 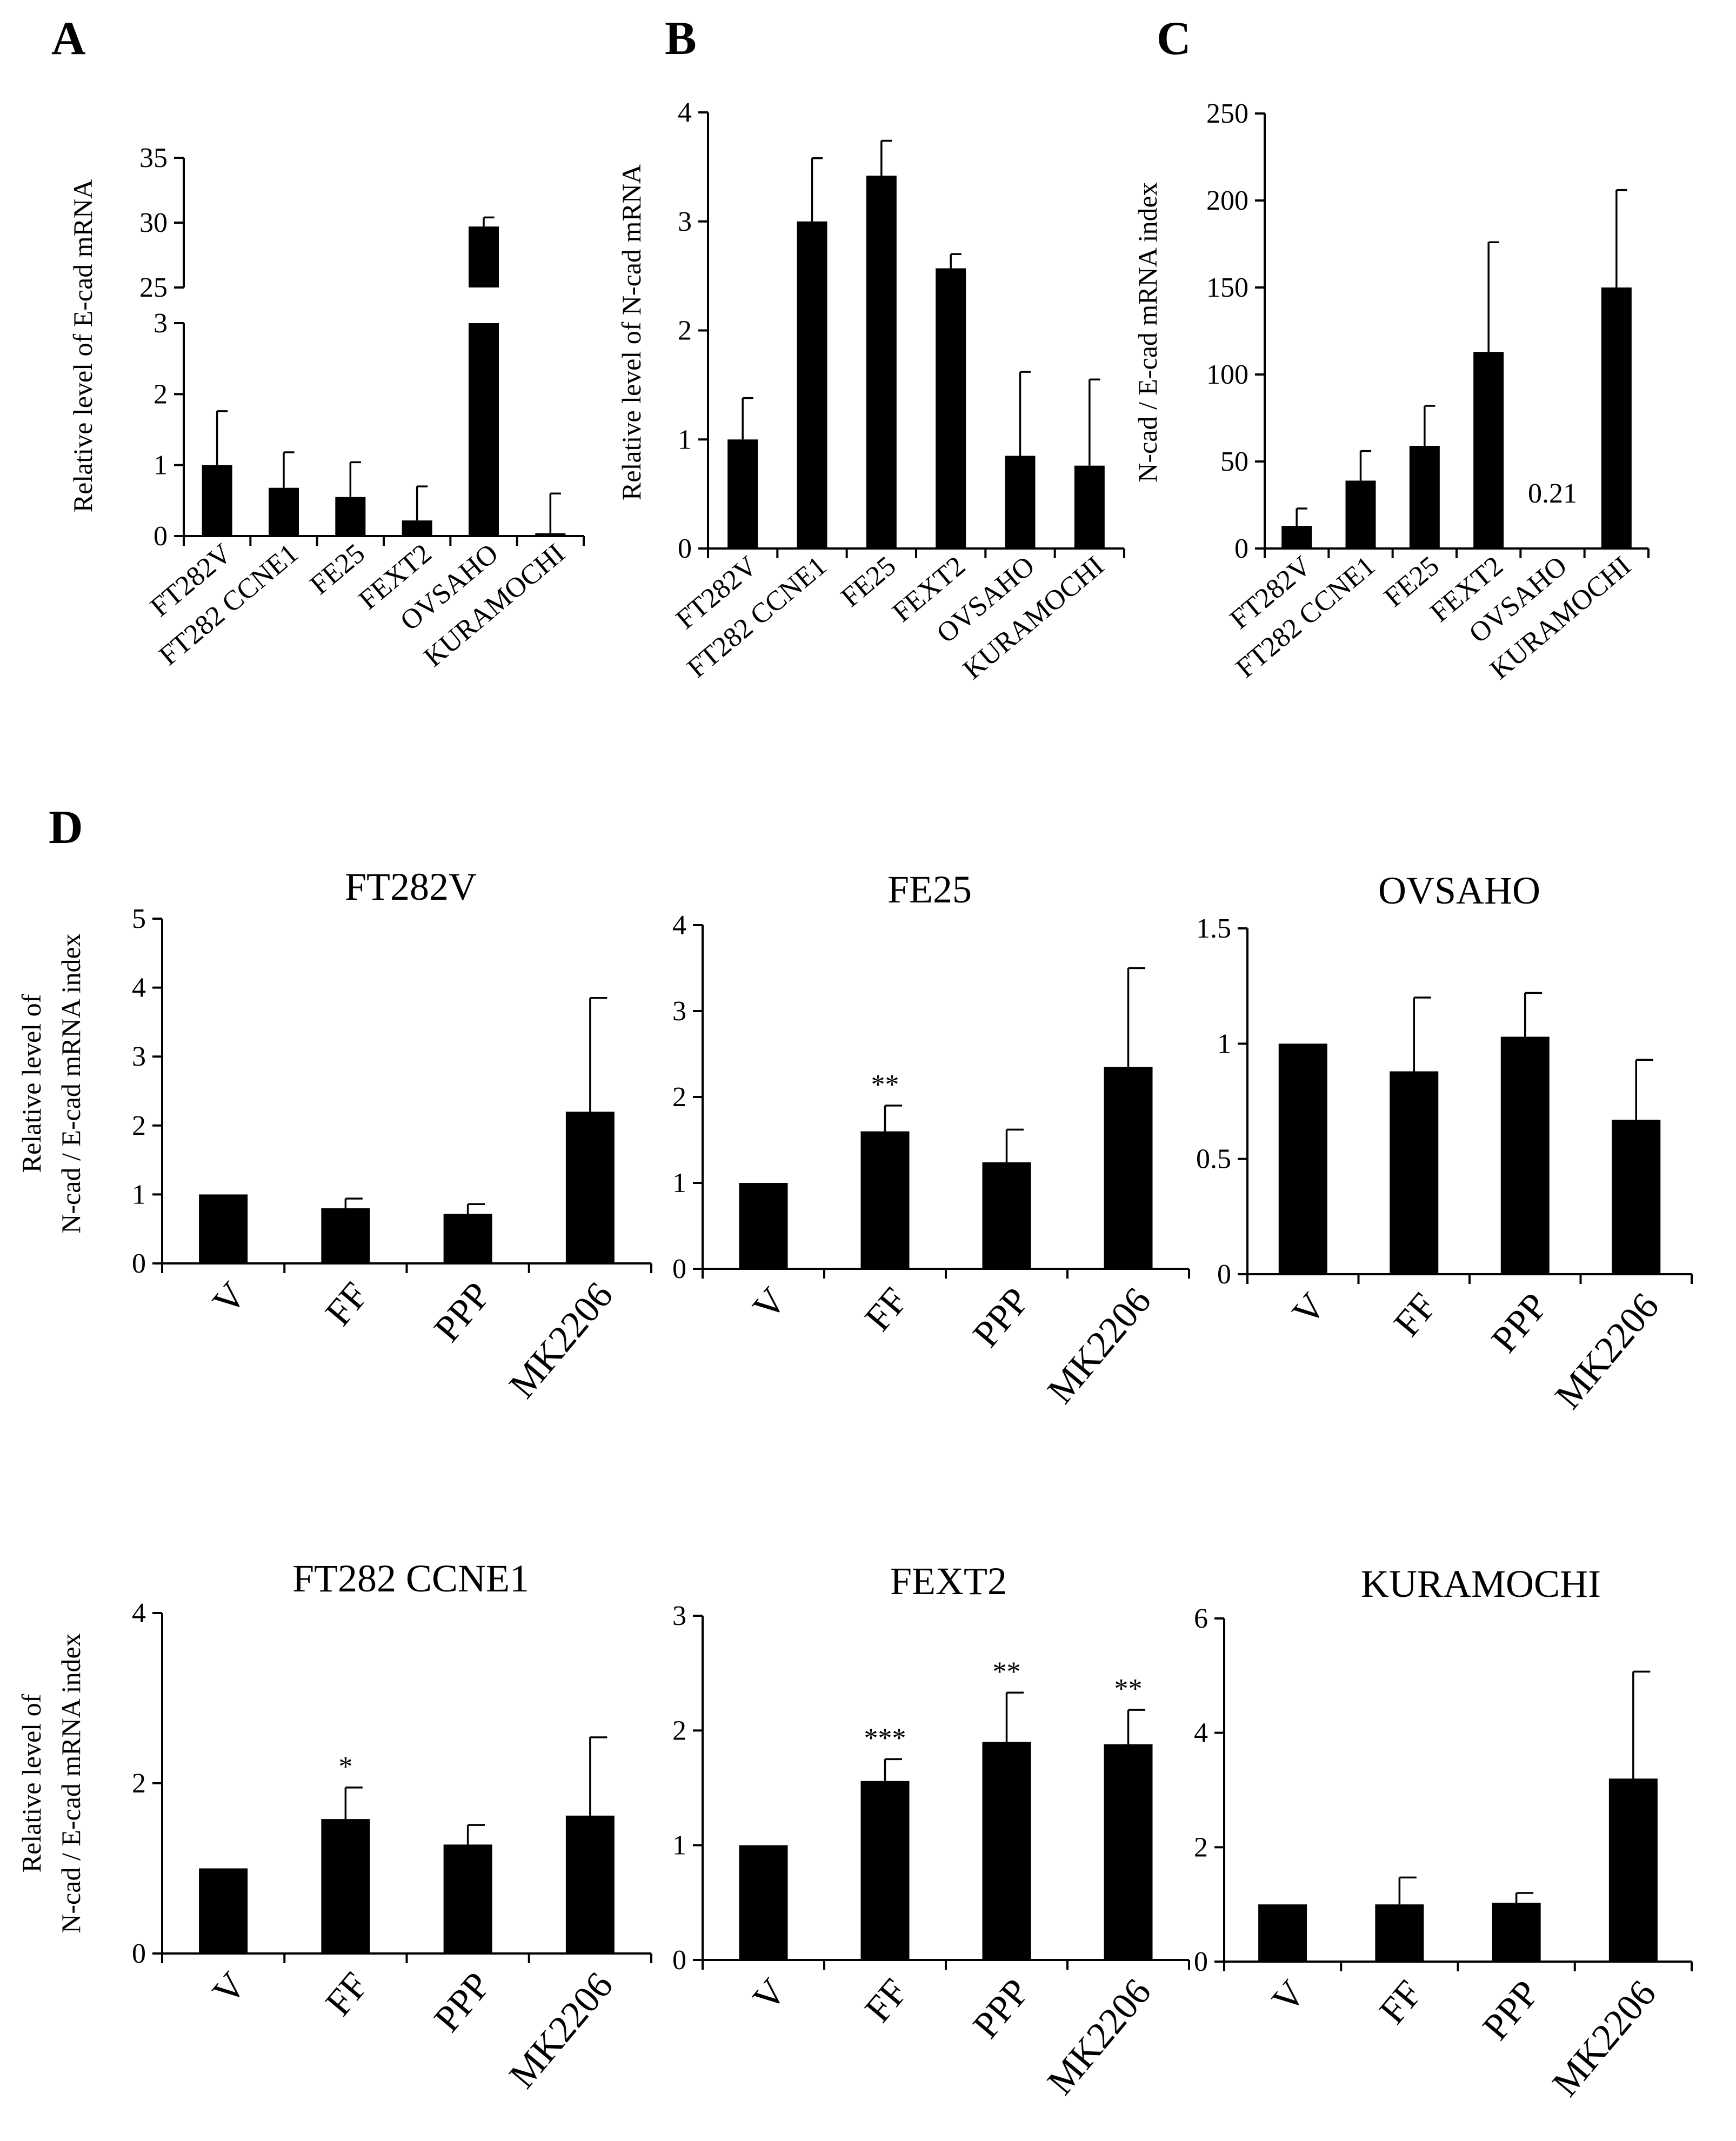 What do you see at coordinates (68, 38) in the screenshot?
I see `panel-letter-a: A` at bounding box center [68, 38].